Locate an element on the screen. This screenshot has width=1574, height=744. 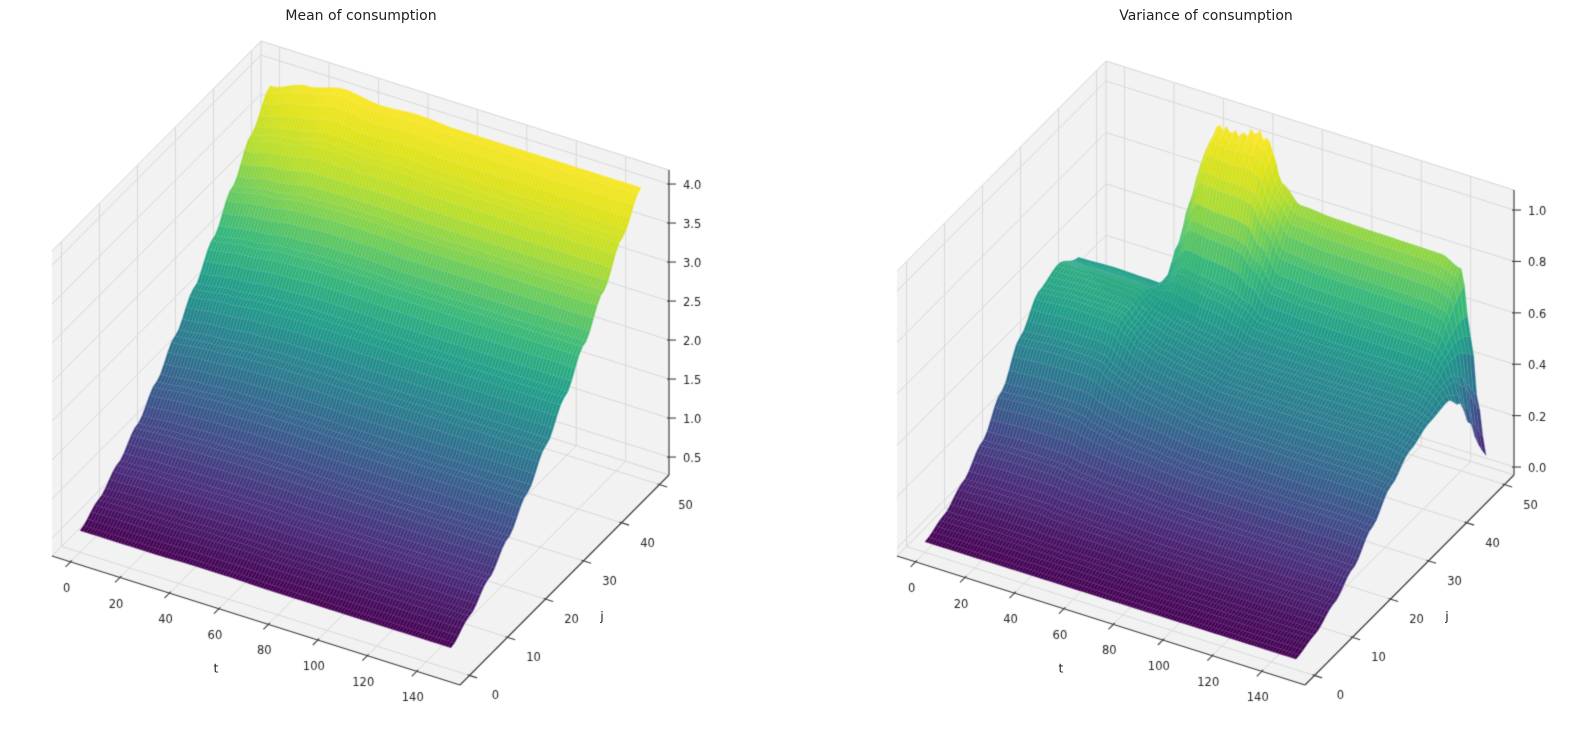
left-plot-title: Mean of consumption is located at coordinates (361, 16).